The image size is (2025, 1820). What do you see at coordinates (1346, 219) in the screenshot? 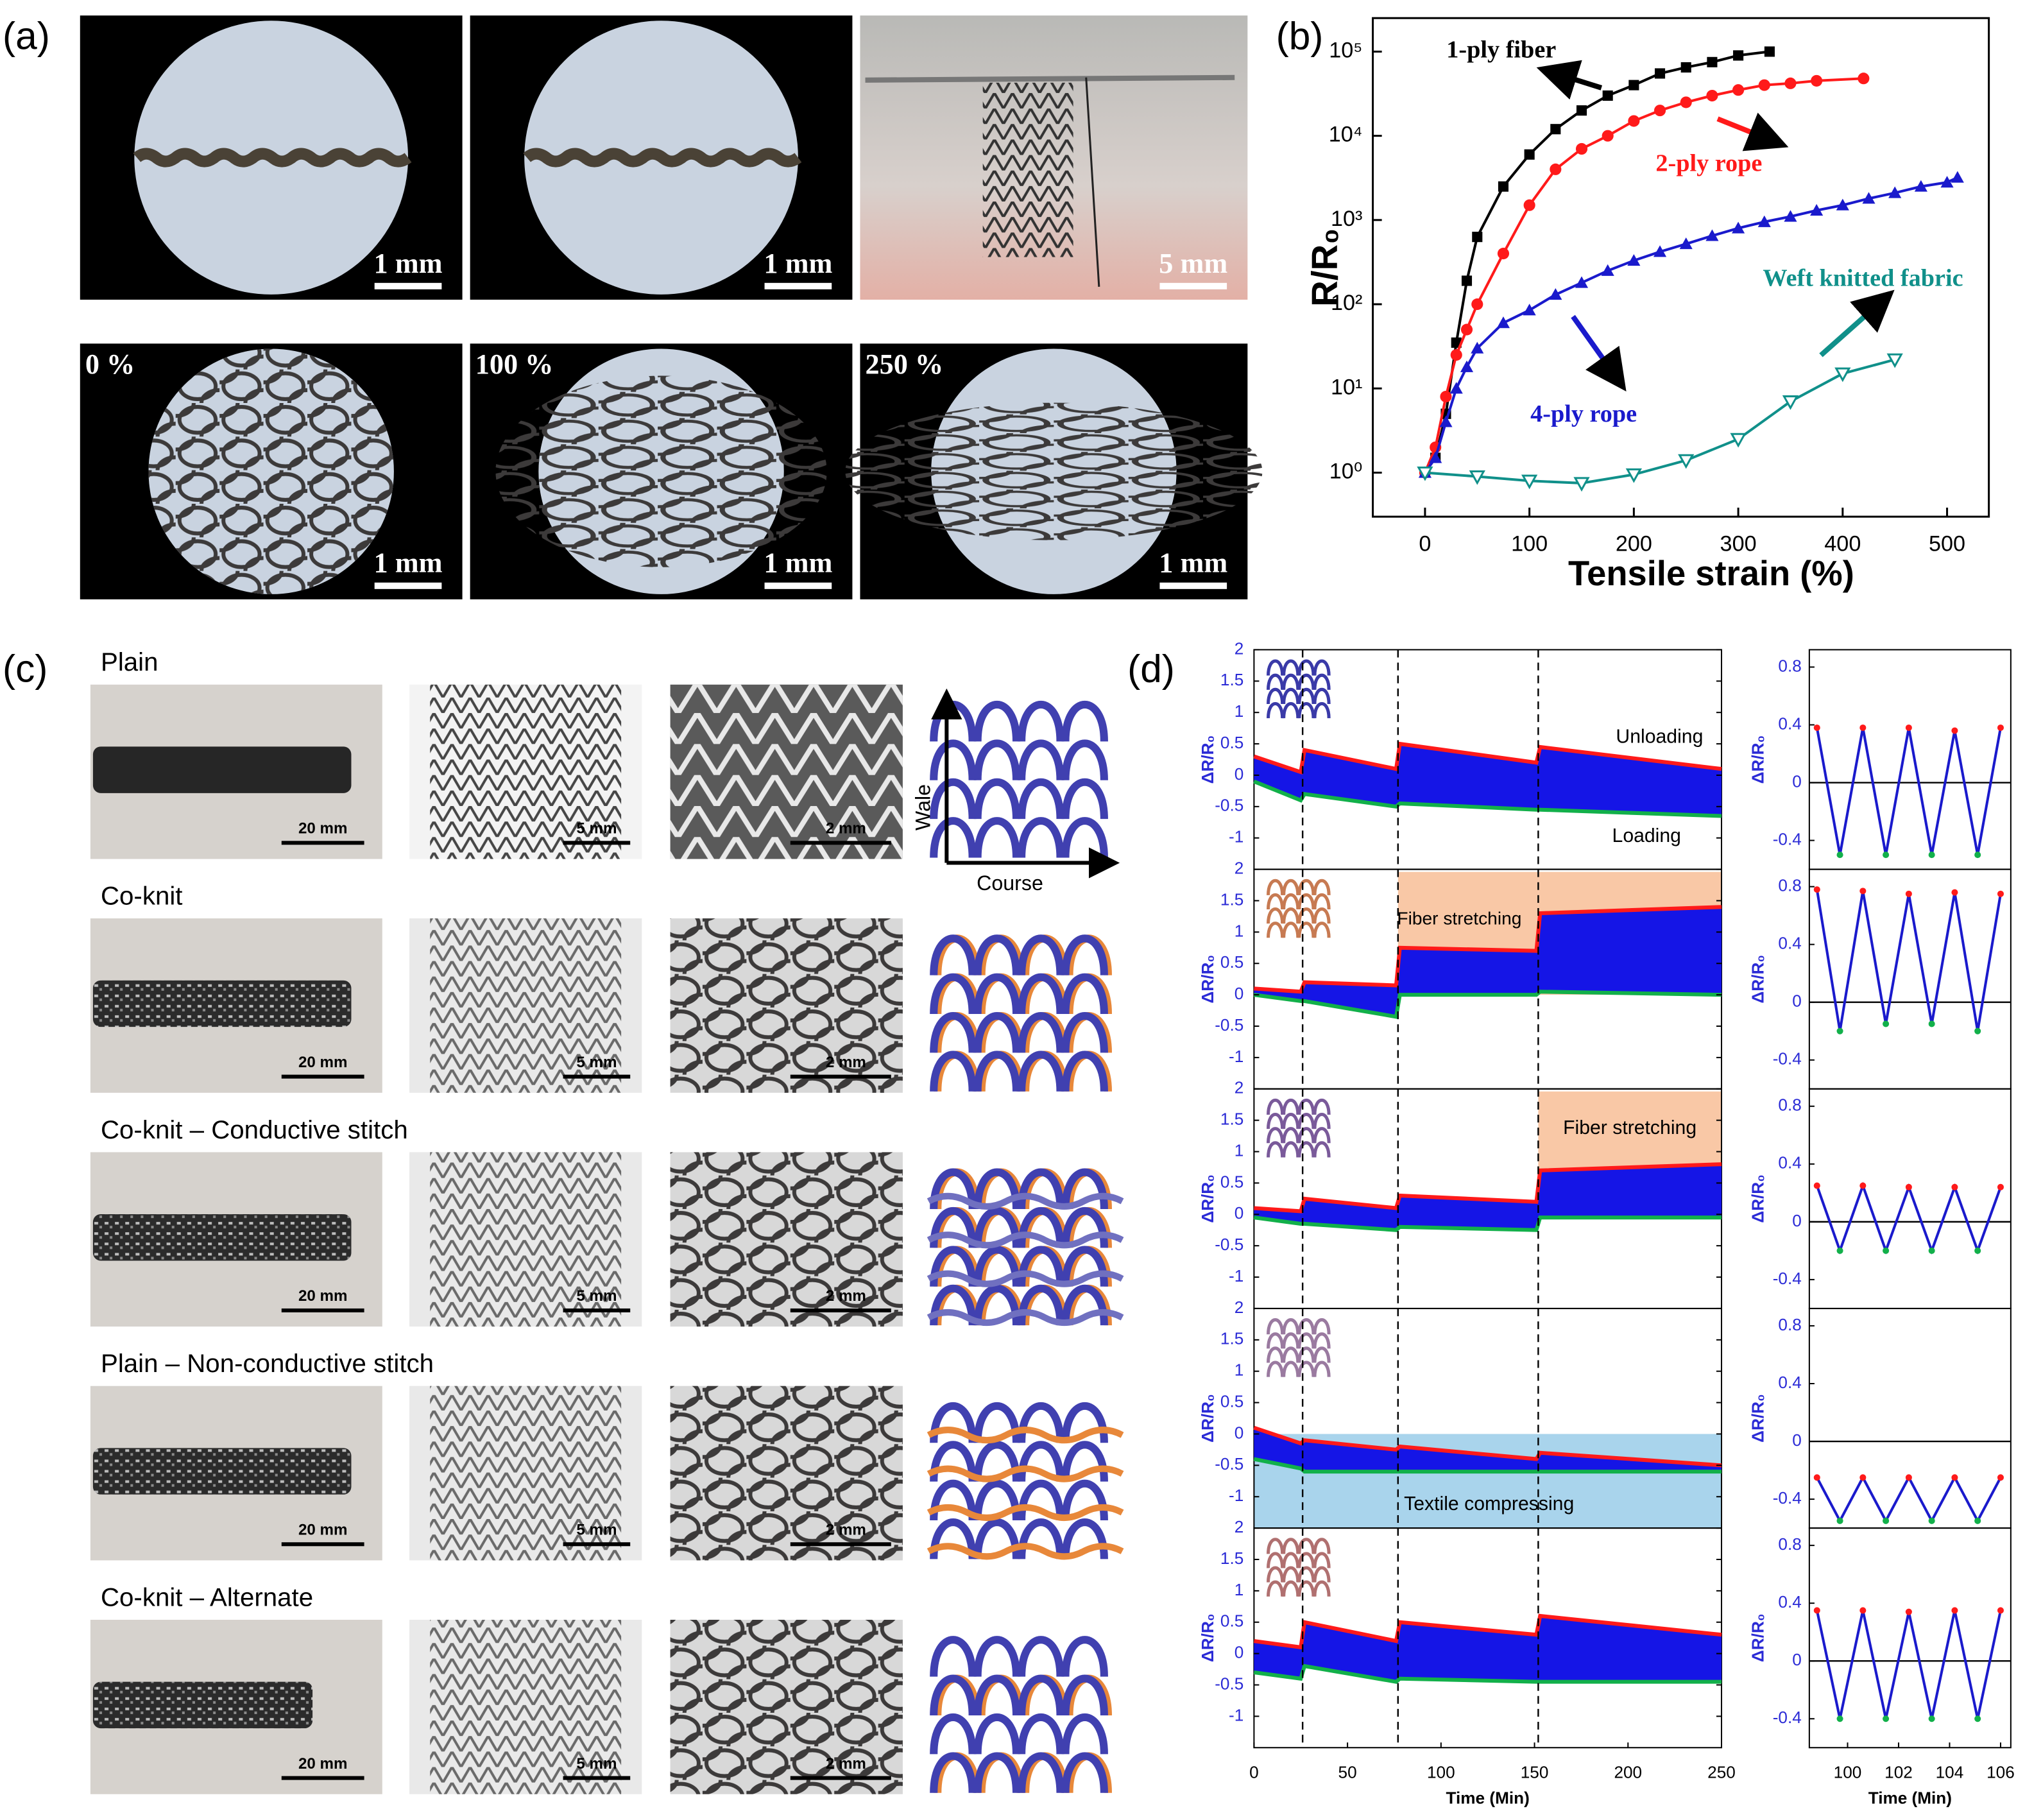
I see `y-tick-label: 10³` at bounding box center [1346, 219].